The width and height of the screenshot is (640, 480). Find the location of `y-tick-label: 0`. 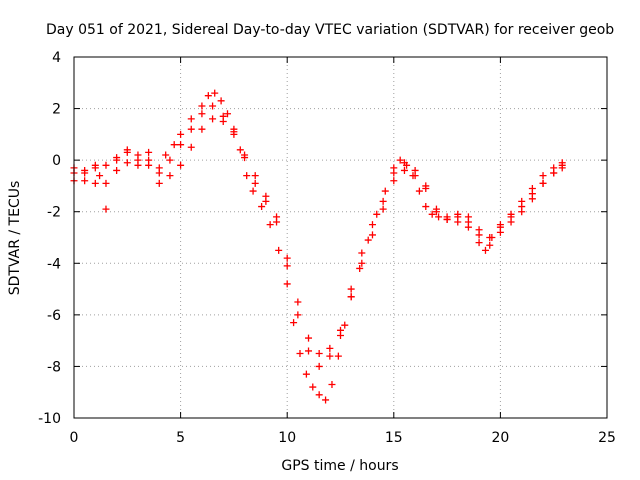

y-tick-label: 0 is located at coordinates (56, 161).